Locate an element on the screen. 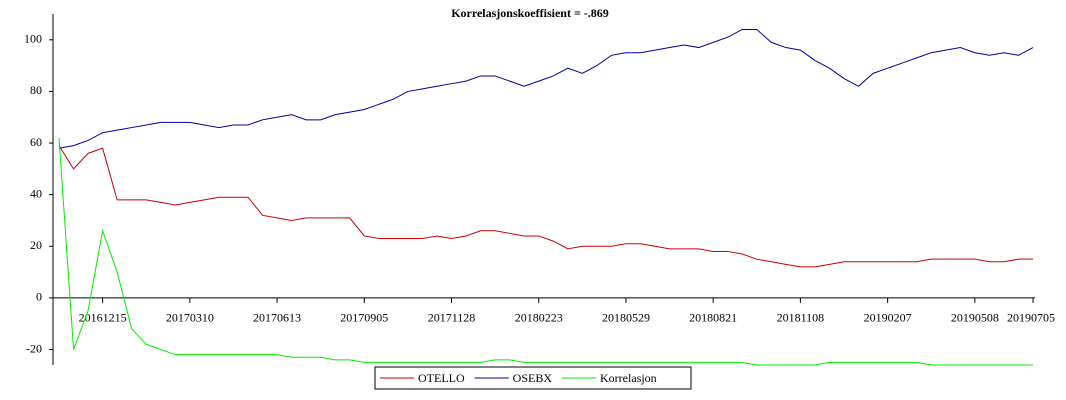 Image resolution: width=1066 pixels, height=400 pixels. y-tick-label: 100 is located at coordinates (33, 39).